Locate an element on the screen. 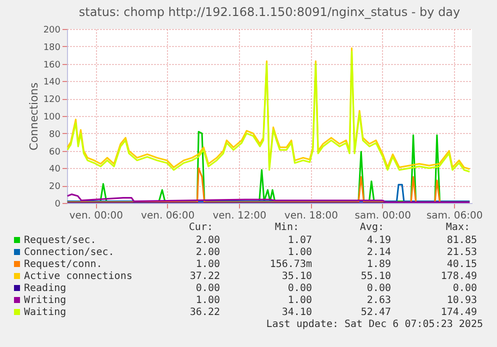 This screenshot has height=347, width=497. y-tick-label: 160 is located at coordinates (52, 65).